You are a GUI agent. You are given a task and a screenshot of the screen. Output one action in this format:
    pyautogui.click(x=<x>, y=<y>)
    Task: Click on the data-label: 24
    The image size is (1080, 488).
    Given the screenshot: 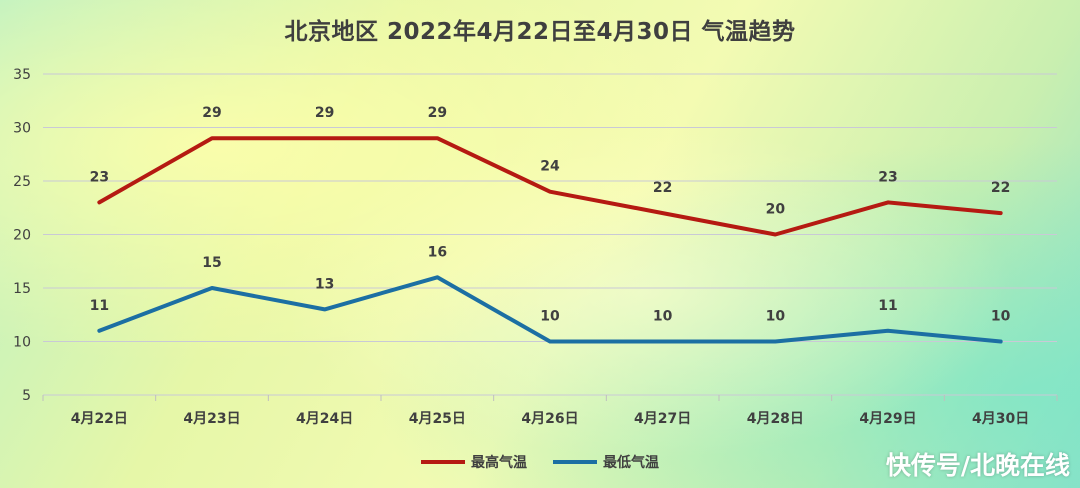 What is the action you would take?
    pyautogui.click(x=550, y=167)
    